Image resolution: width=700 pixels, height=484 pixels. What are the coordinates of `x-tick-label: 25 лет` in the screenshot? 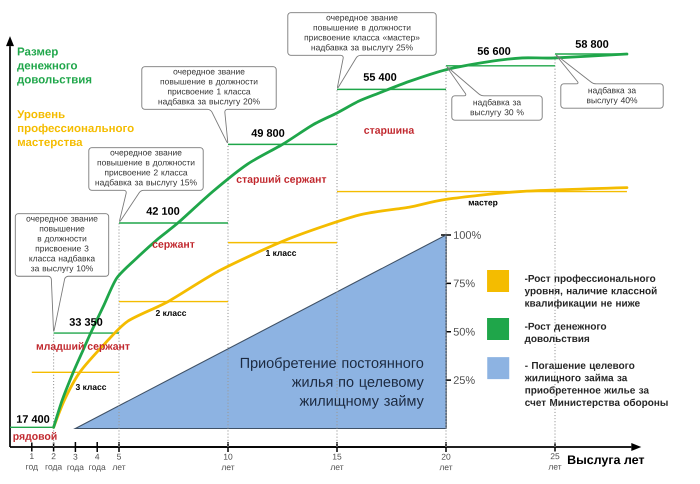 It's located at (555, 461).